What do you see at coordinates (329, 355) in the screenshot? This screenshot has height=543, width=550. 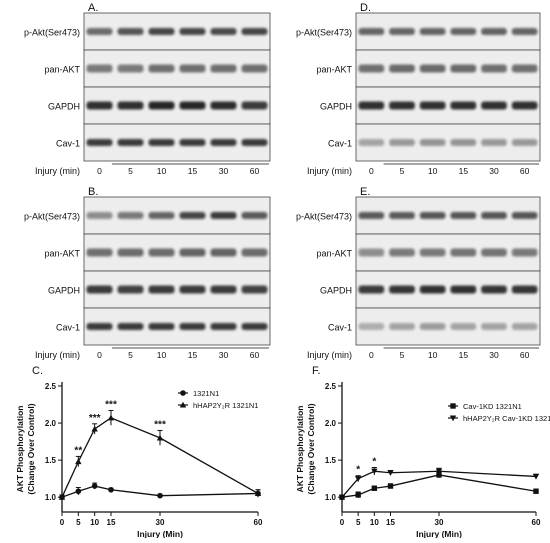 I see `injury-label: Injury (min)` at bounding box center [329, 355].